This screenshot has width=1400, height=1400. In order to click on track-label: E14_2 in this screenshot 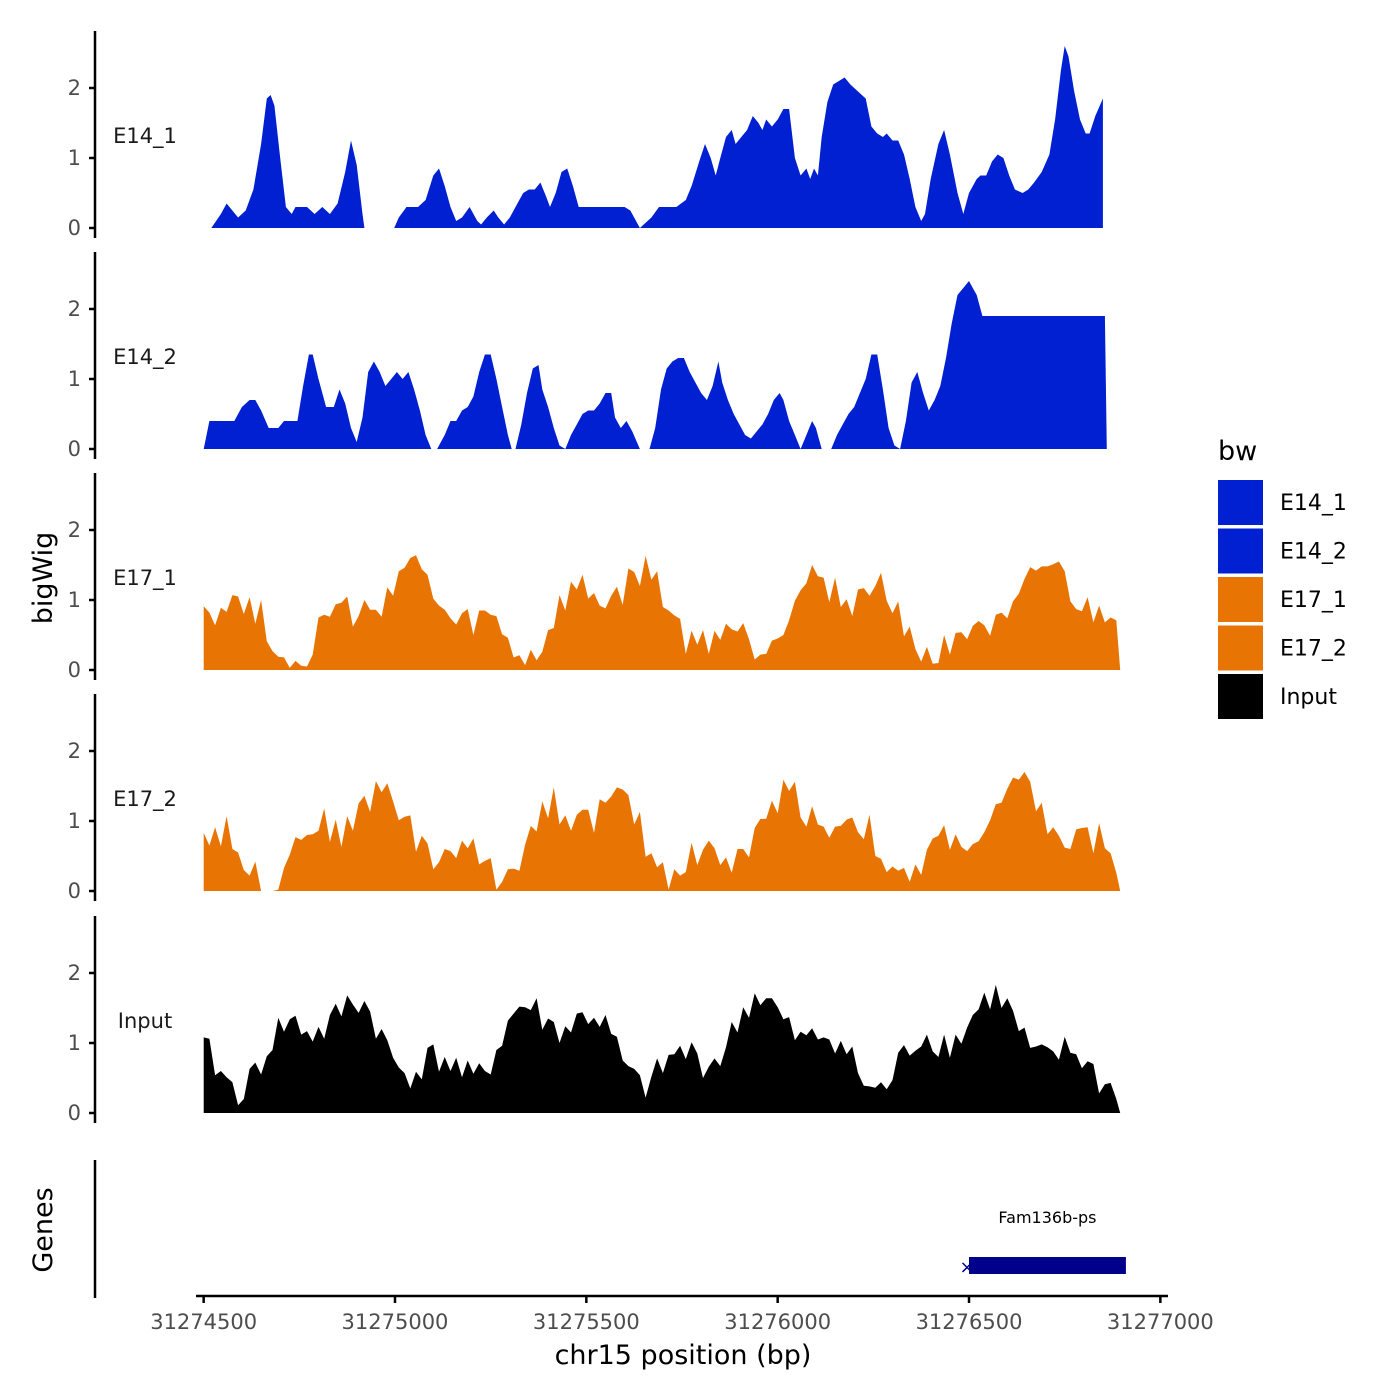, I will do `click(145, 357)`.